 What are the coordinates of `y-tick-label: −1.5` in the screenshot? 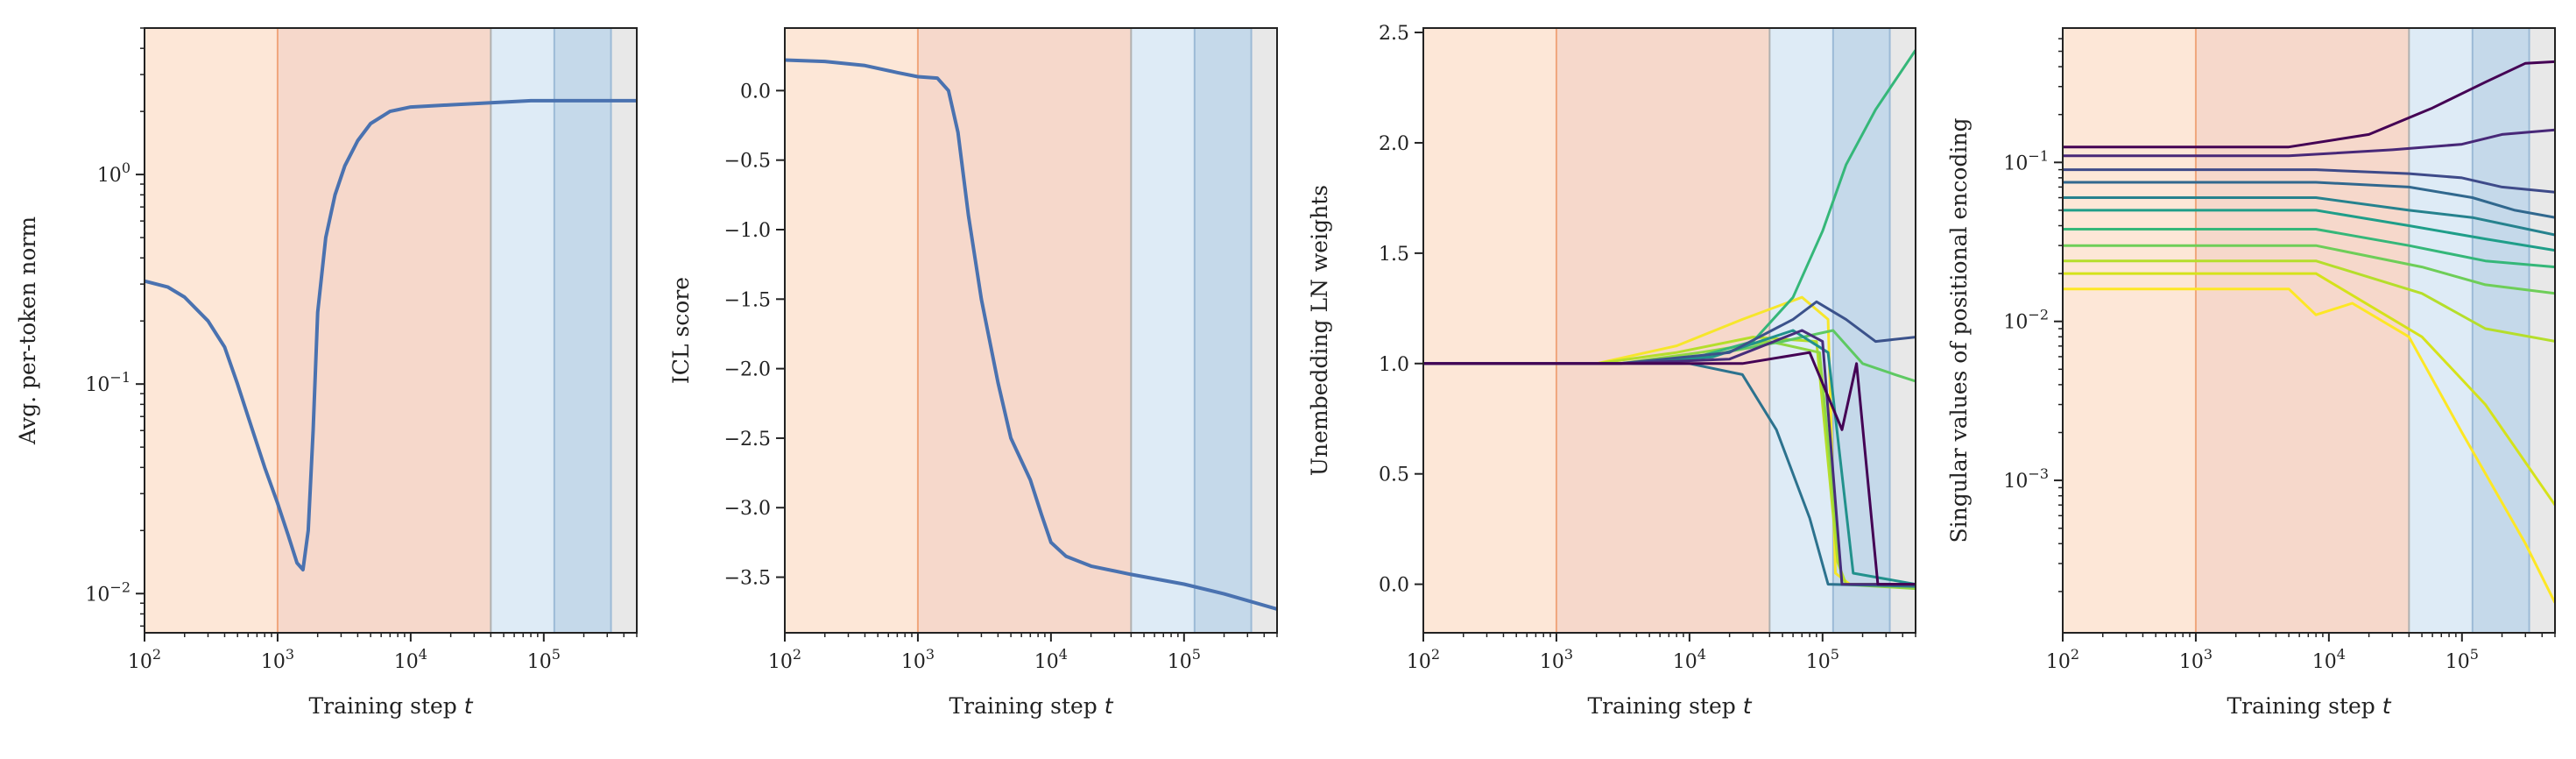 It's located at (748, 300).